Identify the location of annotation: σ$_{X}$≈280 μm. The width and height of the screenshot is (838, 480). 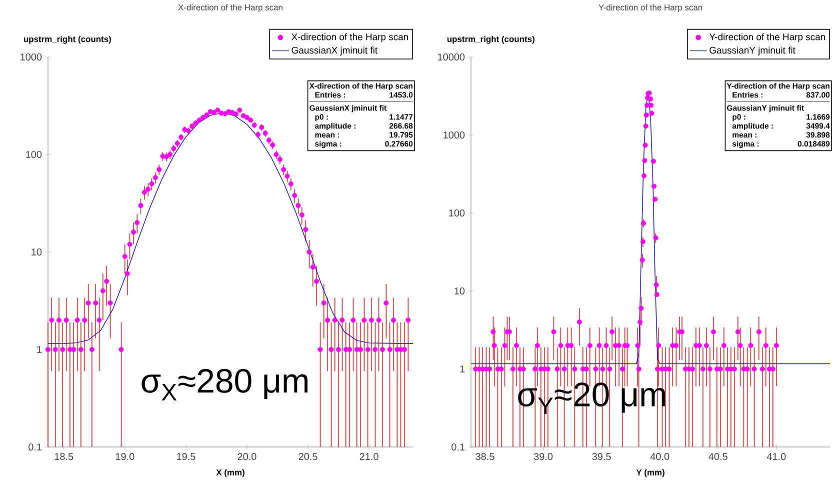
(225, 384).